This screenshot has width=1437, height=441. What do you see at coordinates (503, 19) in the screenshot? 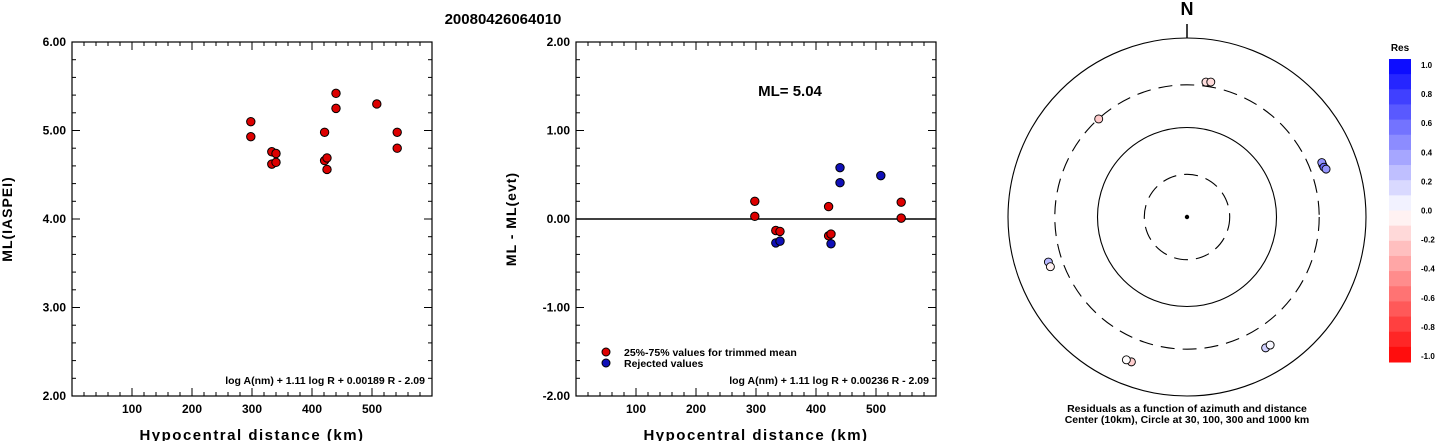
I see `figure-title: 20080426064010` at bounding box center [503, 19].